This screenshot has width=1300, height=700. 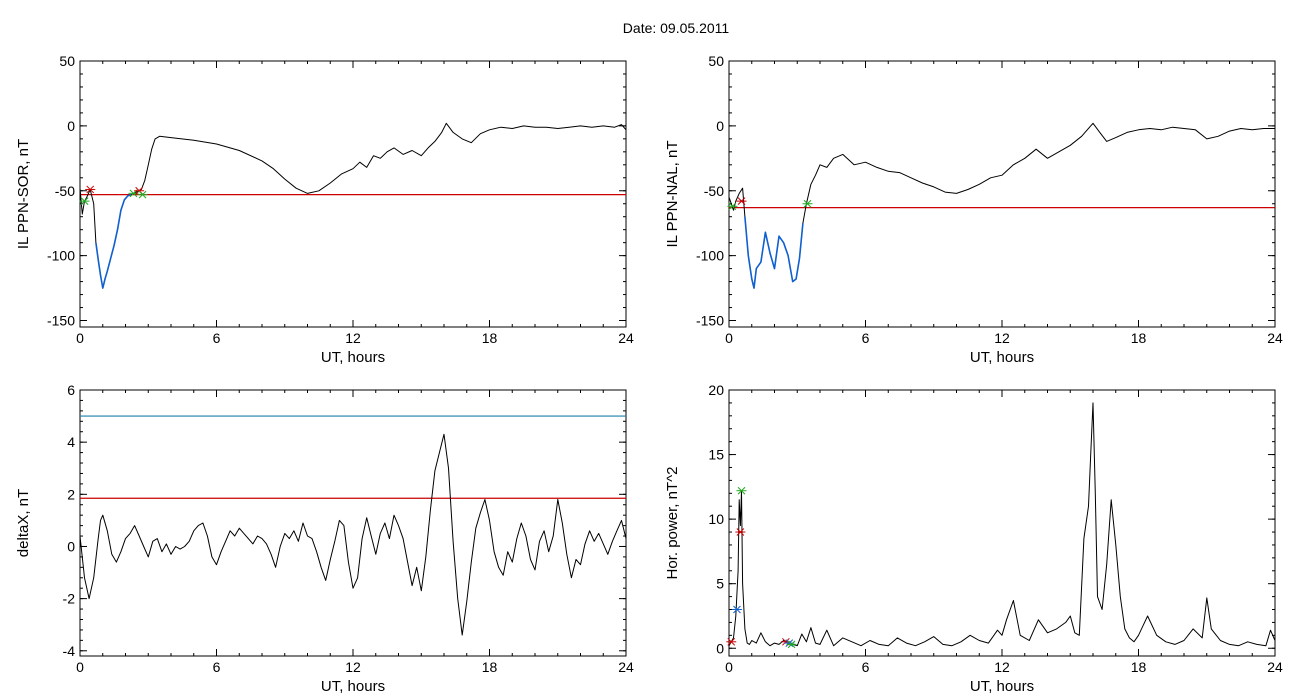 What do you see at coordinates (720, 584) in the screenshot?
I see `y-tick-label: 5` at bounding box center [720, 584].